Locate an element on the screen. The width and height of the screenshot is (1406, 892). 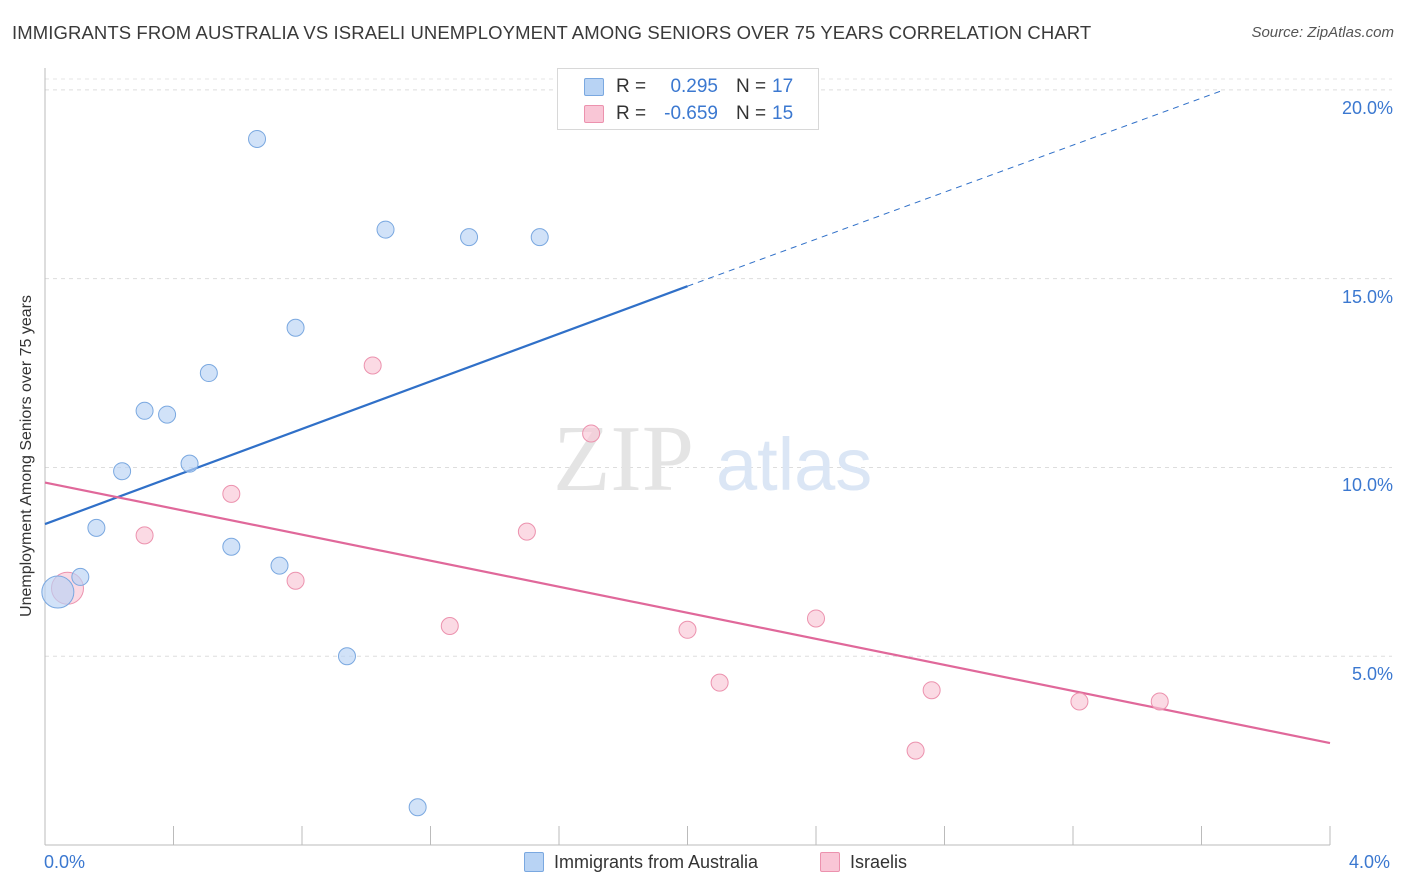
bottom-legend-australia: Immigrants from Australia is located at coordinates (641, 862).